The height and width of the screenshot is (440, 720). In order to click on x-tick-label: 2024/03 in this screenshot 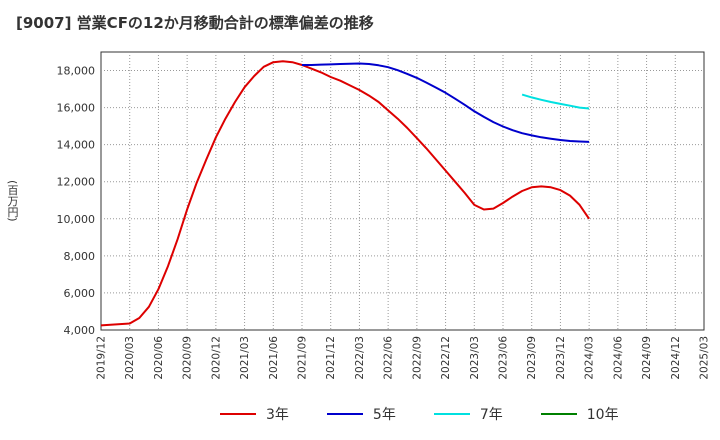, I will do `click(590, 358)`.